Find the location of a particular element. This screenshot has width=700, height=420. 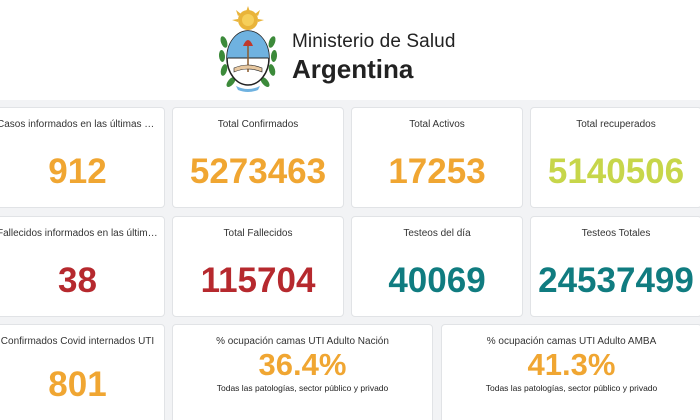

card-label: Total Fallecidos is located at coordinates (258, 233).